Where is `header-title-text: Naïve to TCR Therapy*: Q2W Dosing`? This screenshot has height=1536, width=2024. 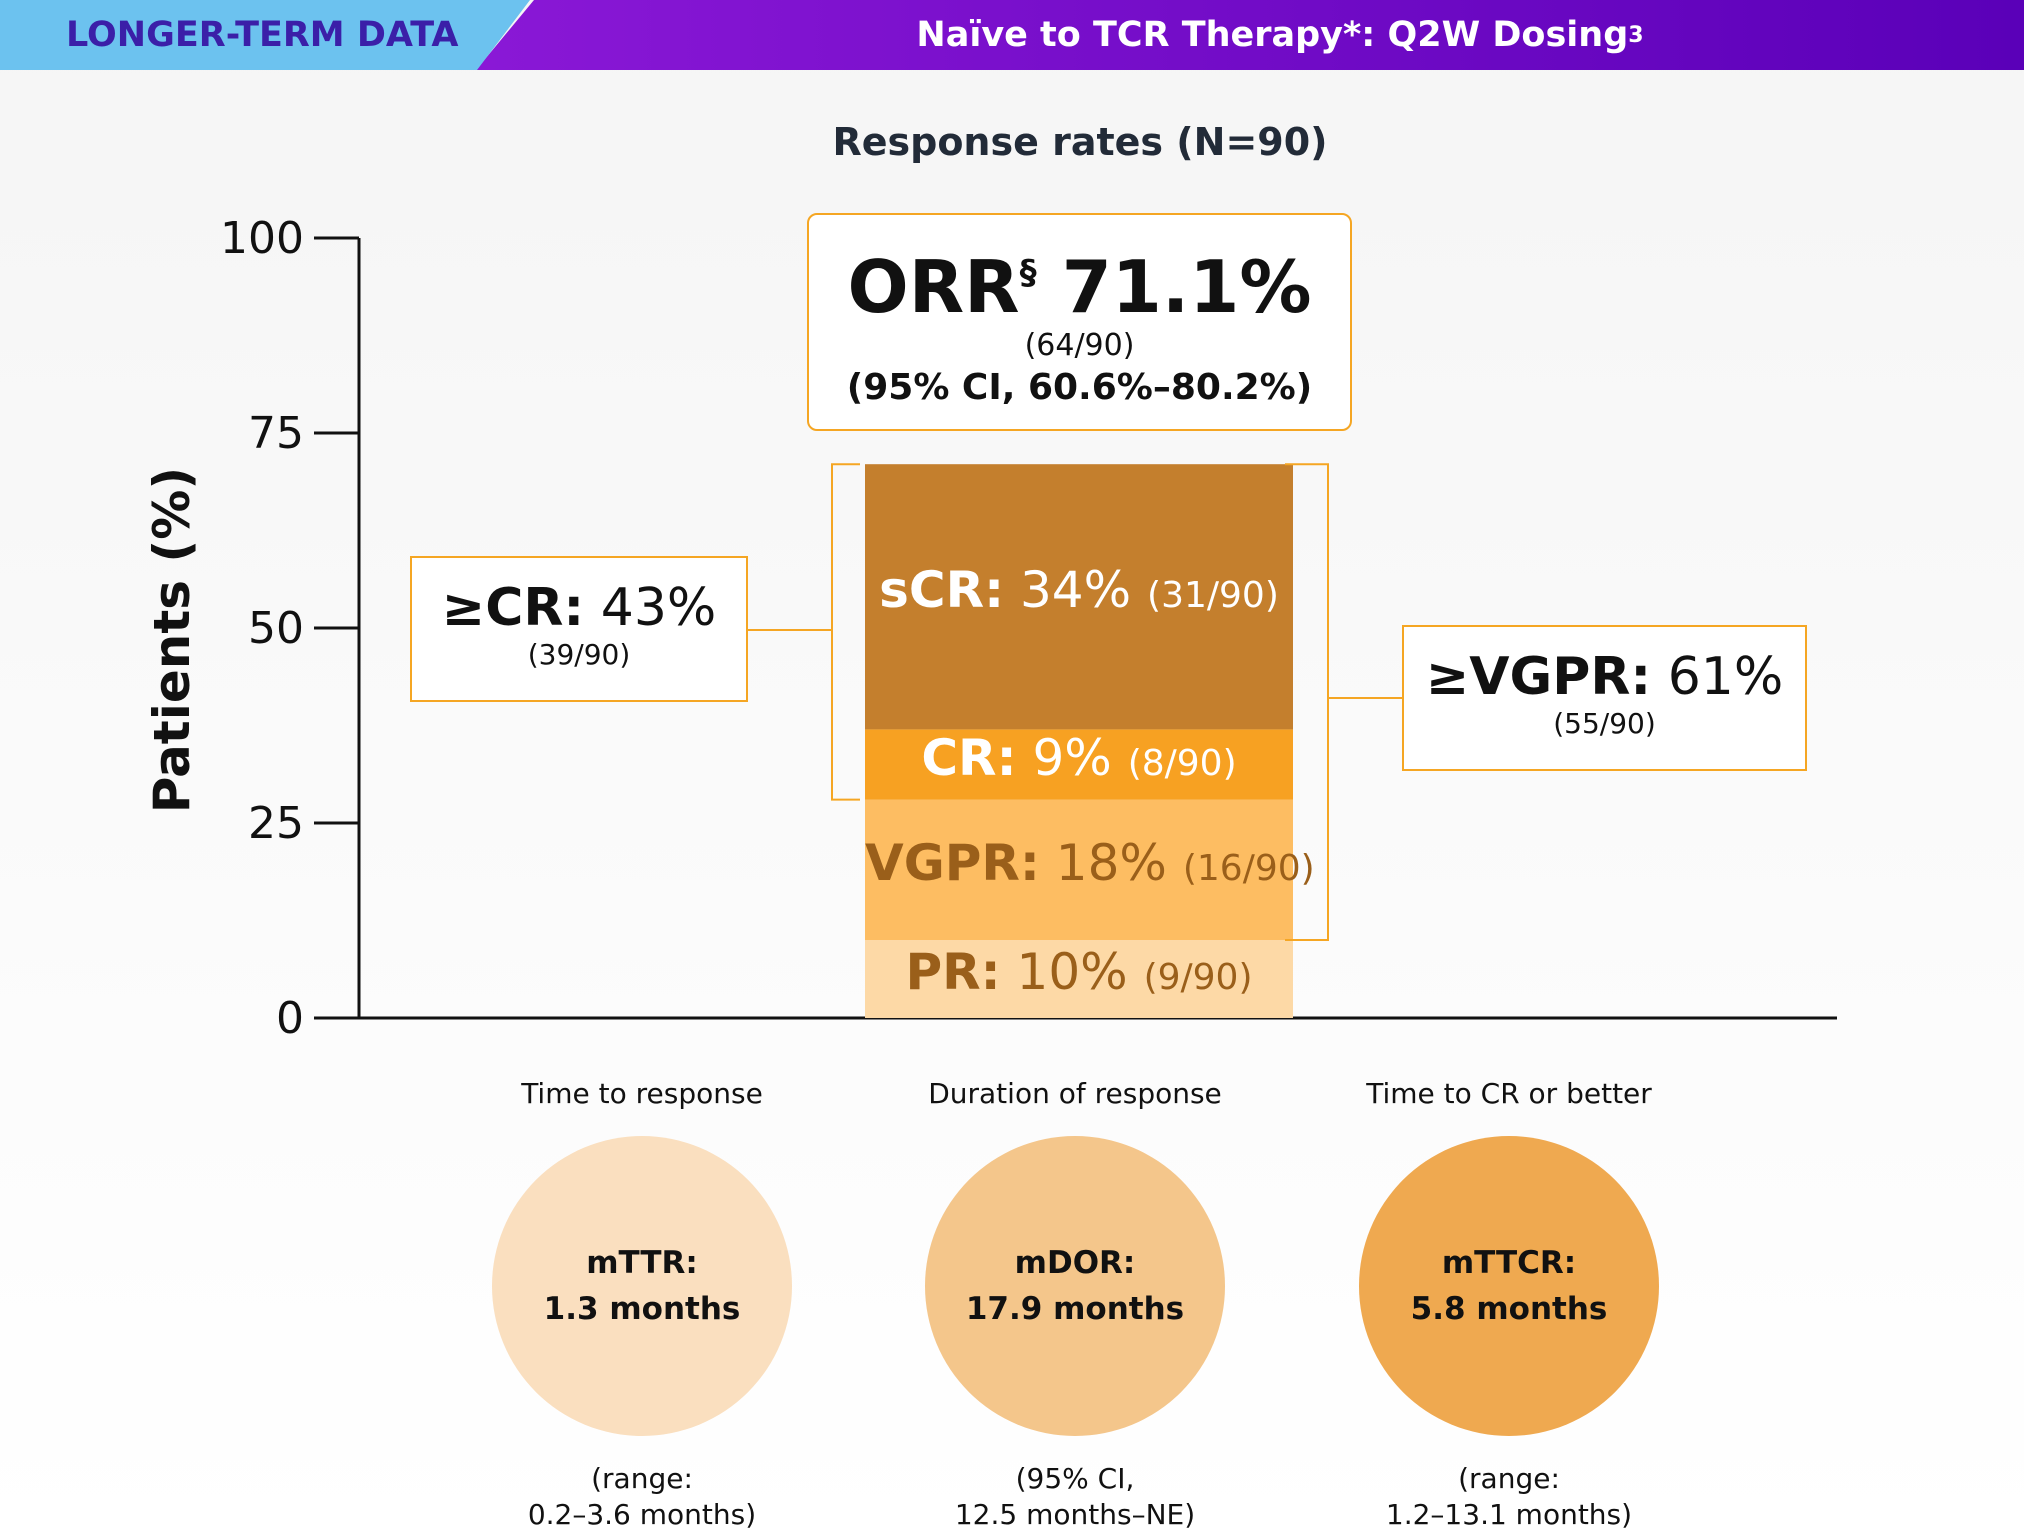
header-title-text: Naïve to TCR Therapy*: Q2W Dosing is located at coordinates (1272, 35).